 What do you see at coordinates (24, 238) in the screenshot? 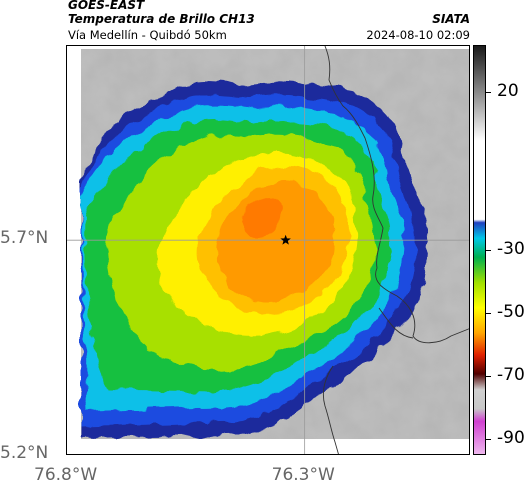
I see `lat-tick-label: 5.7°N` at bounding box center [24, 238].